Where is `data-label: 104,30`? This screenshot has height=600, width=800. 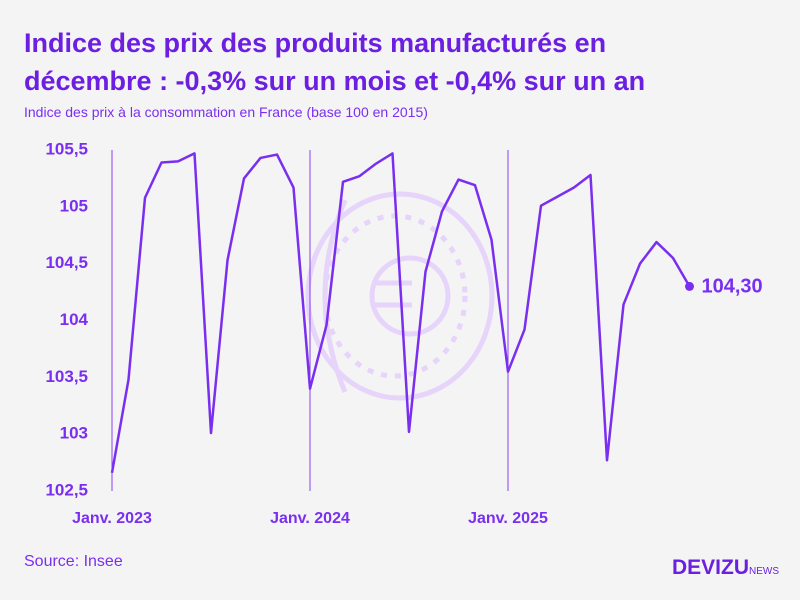 data-label: 104,30 is located at coordinates (732, 287).